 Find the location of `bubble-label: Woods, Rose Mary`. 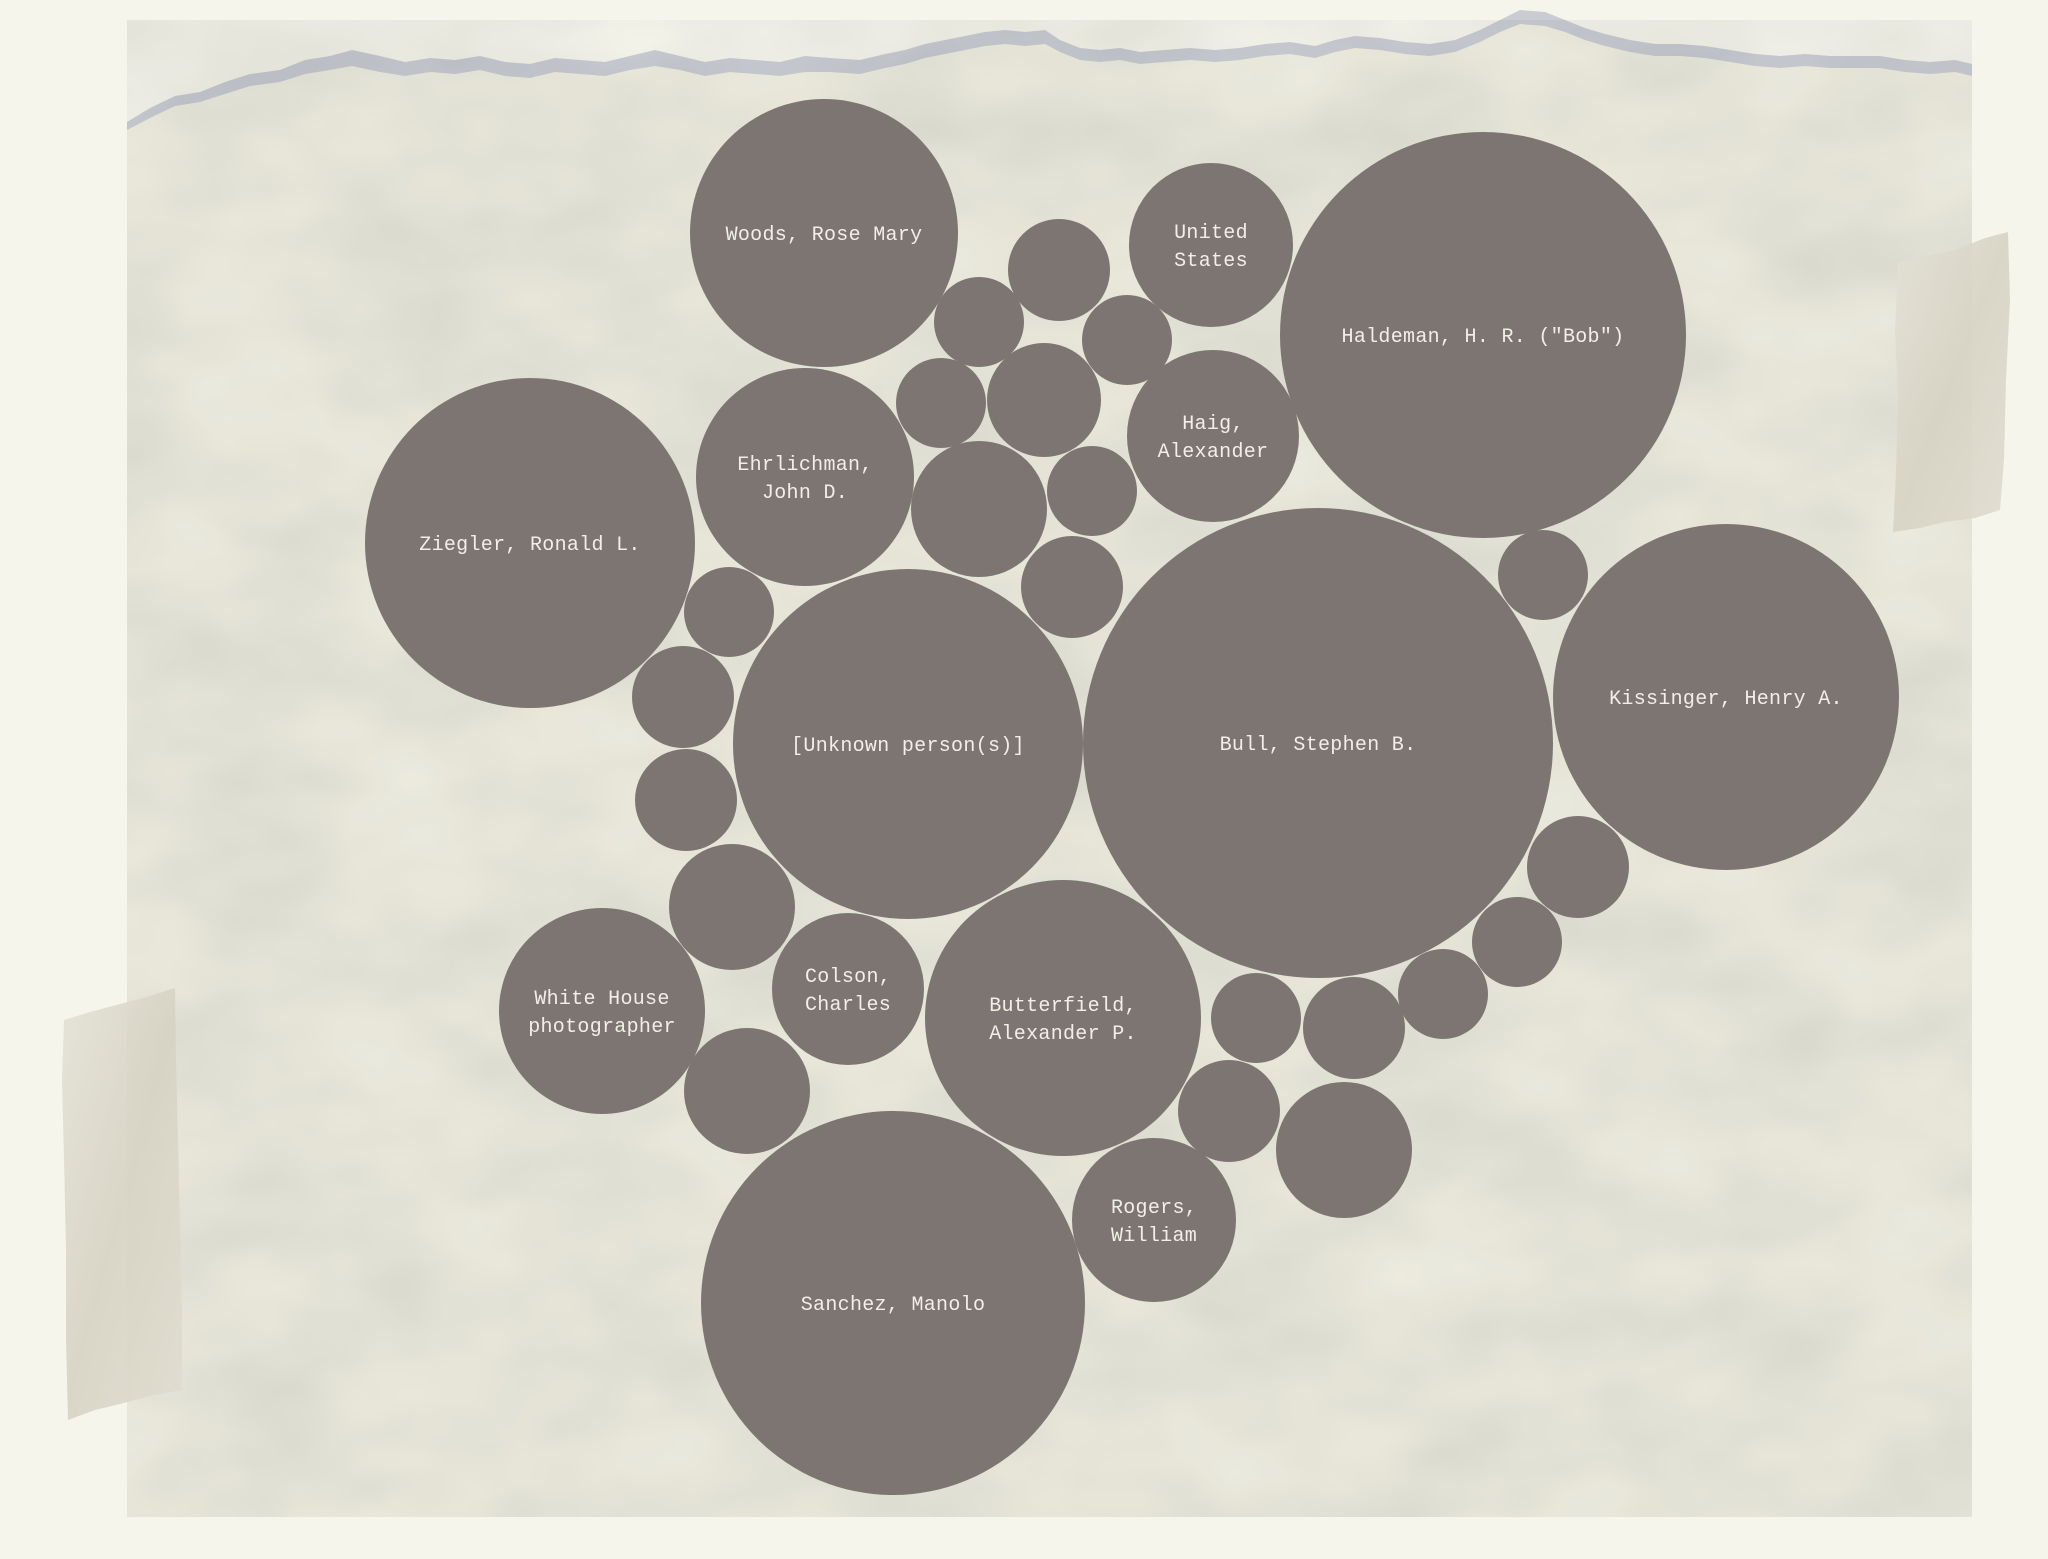

bubble-label: Woods, Rose Mary is located at coordinates (824, 235).